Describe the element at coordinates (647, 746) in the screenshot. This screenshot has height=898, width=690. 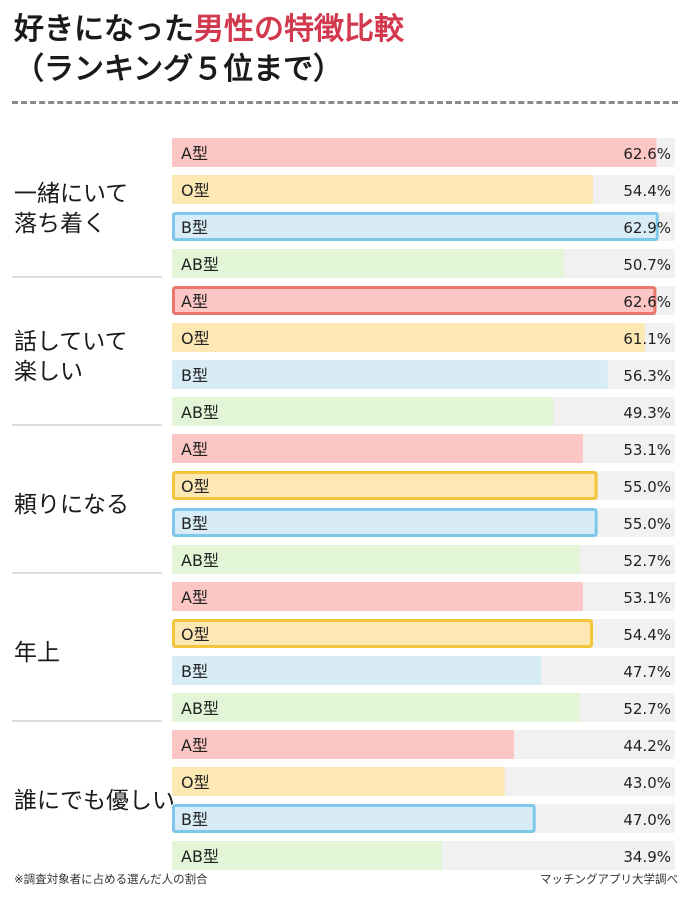
I see `bar-value-label: 44.2%` at that location.